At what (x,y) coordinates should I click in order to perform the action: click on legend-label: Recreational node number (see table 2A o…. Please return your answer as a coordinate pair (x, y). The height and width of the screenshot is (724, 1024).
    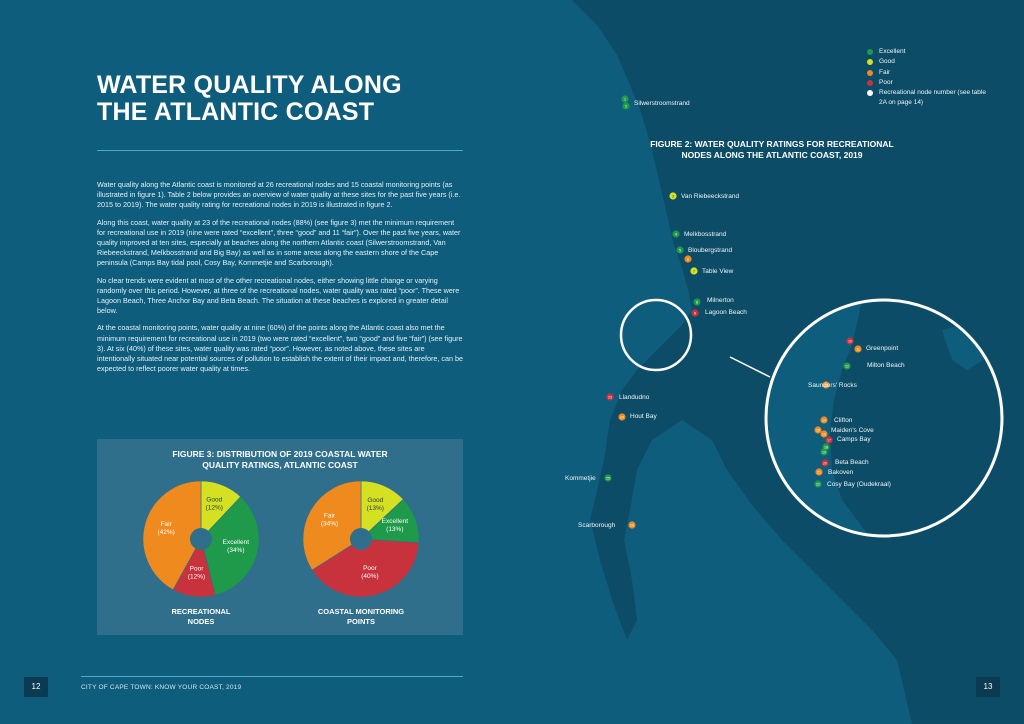
    Looking at the image, I should click on (932, 98).